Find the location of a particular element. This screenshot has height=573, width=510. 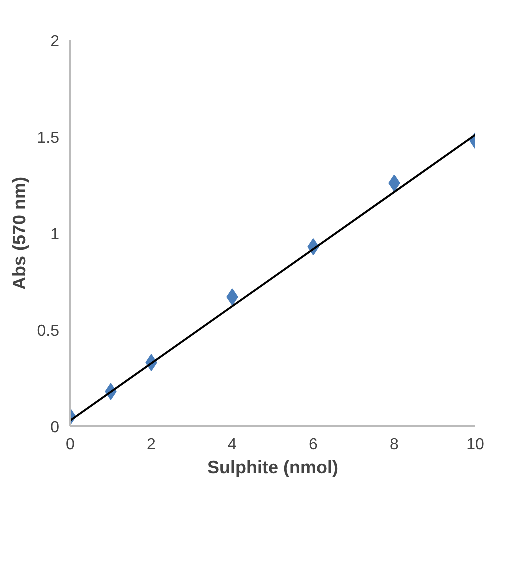

x-tick-label: 10 is located at coordinates (475, 445).